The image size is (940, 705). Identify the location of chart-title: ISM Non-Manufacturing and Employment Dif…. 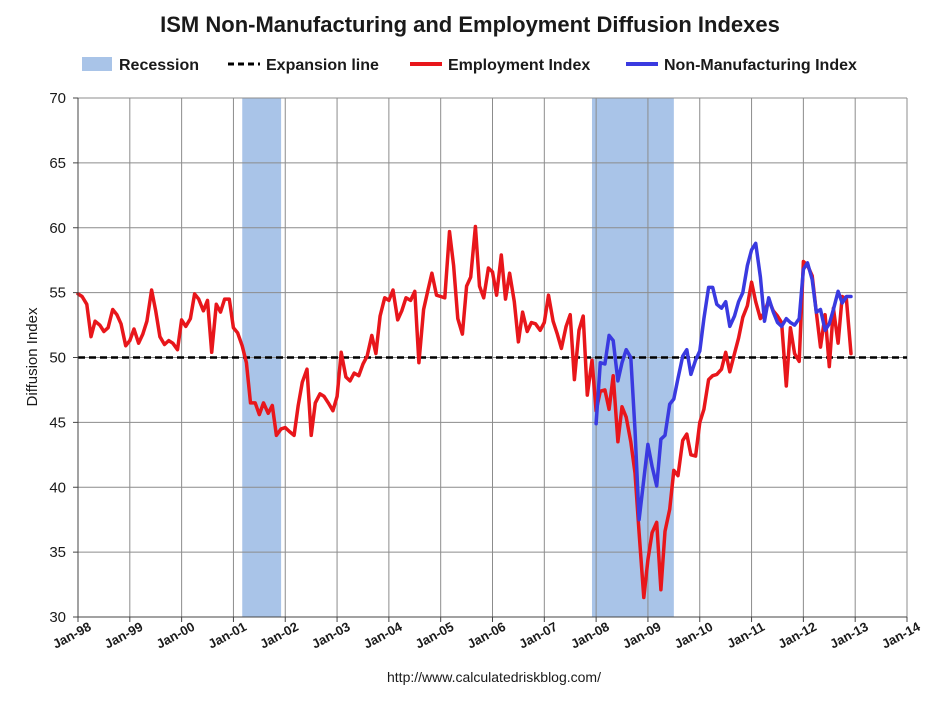
(470, 24).